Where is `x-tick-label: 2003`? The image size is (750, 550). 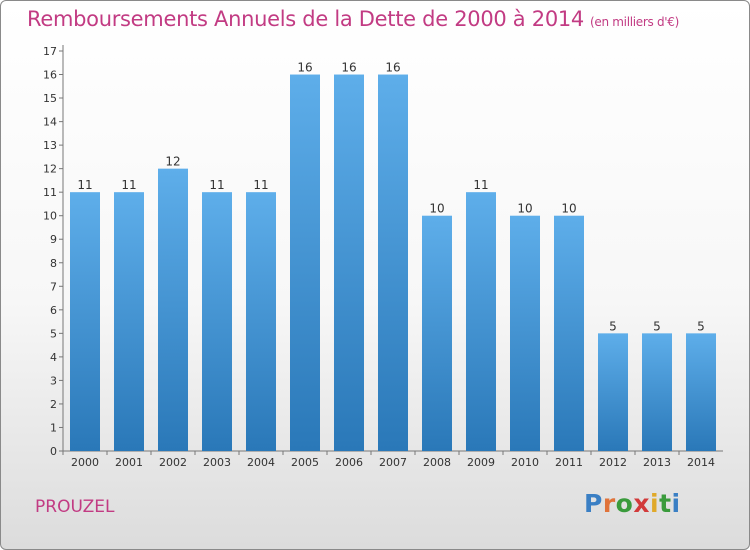
x-tick-label: 2003 is located at coordinates (217, 462).